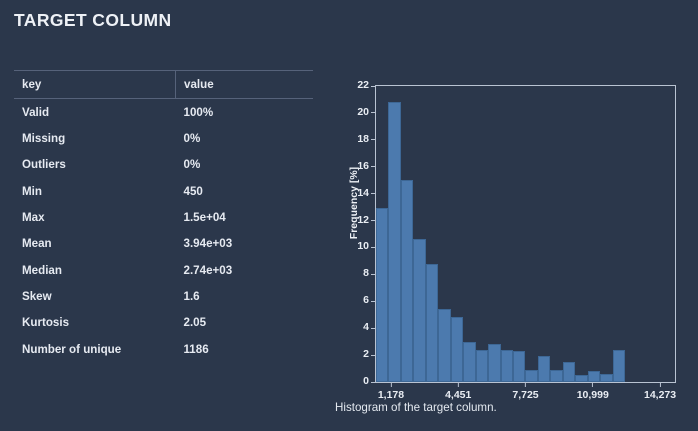  What do you see at coordinates (32, 191) in the screenshot?
I see `table-cell-key: Min` at bounding box center [32, 191].